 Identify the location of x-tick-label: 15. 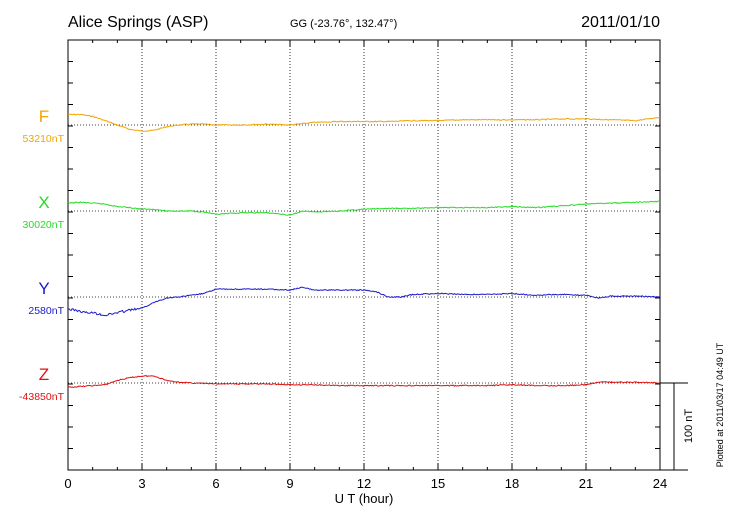
(438, 483).